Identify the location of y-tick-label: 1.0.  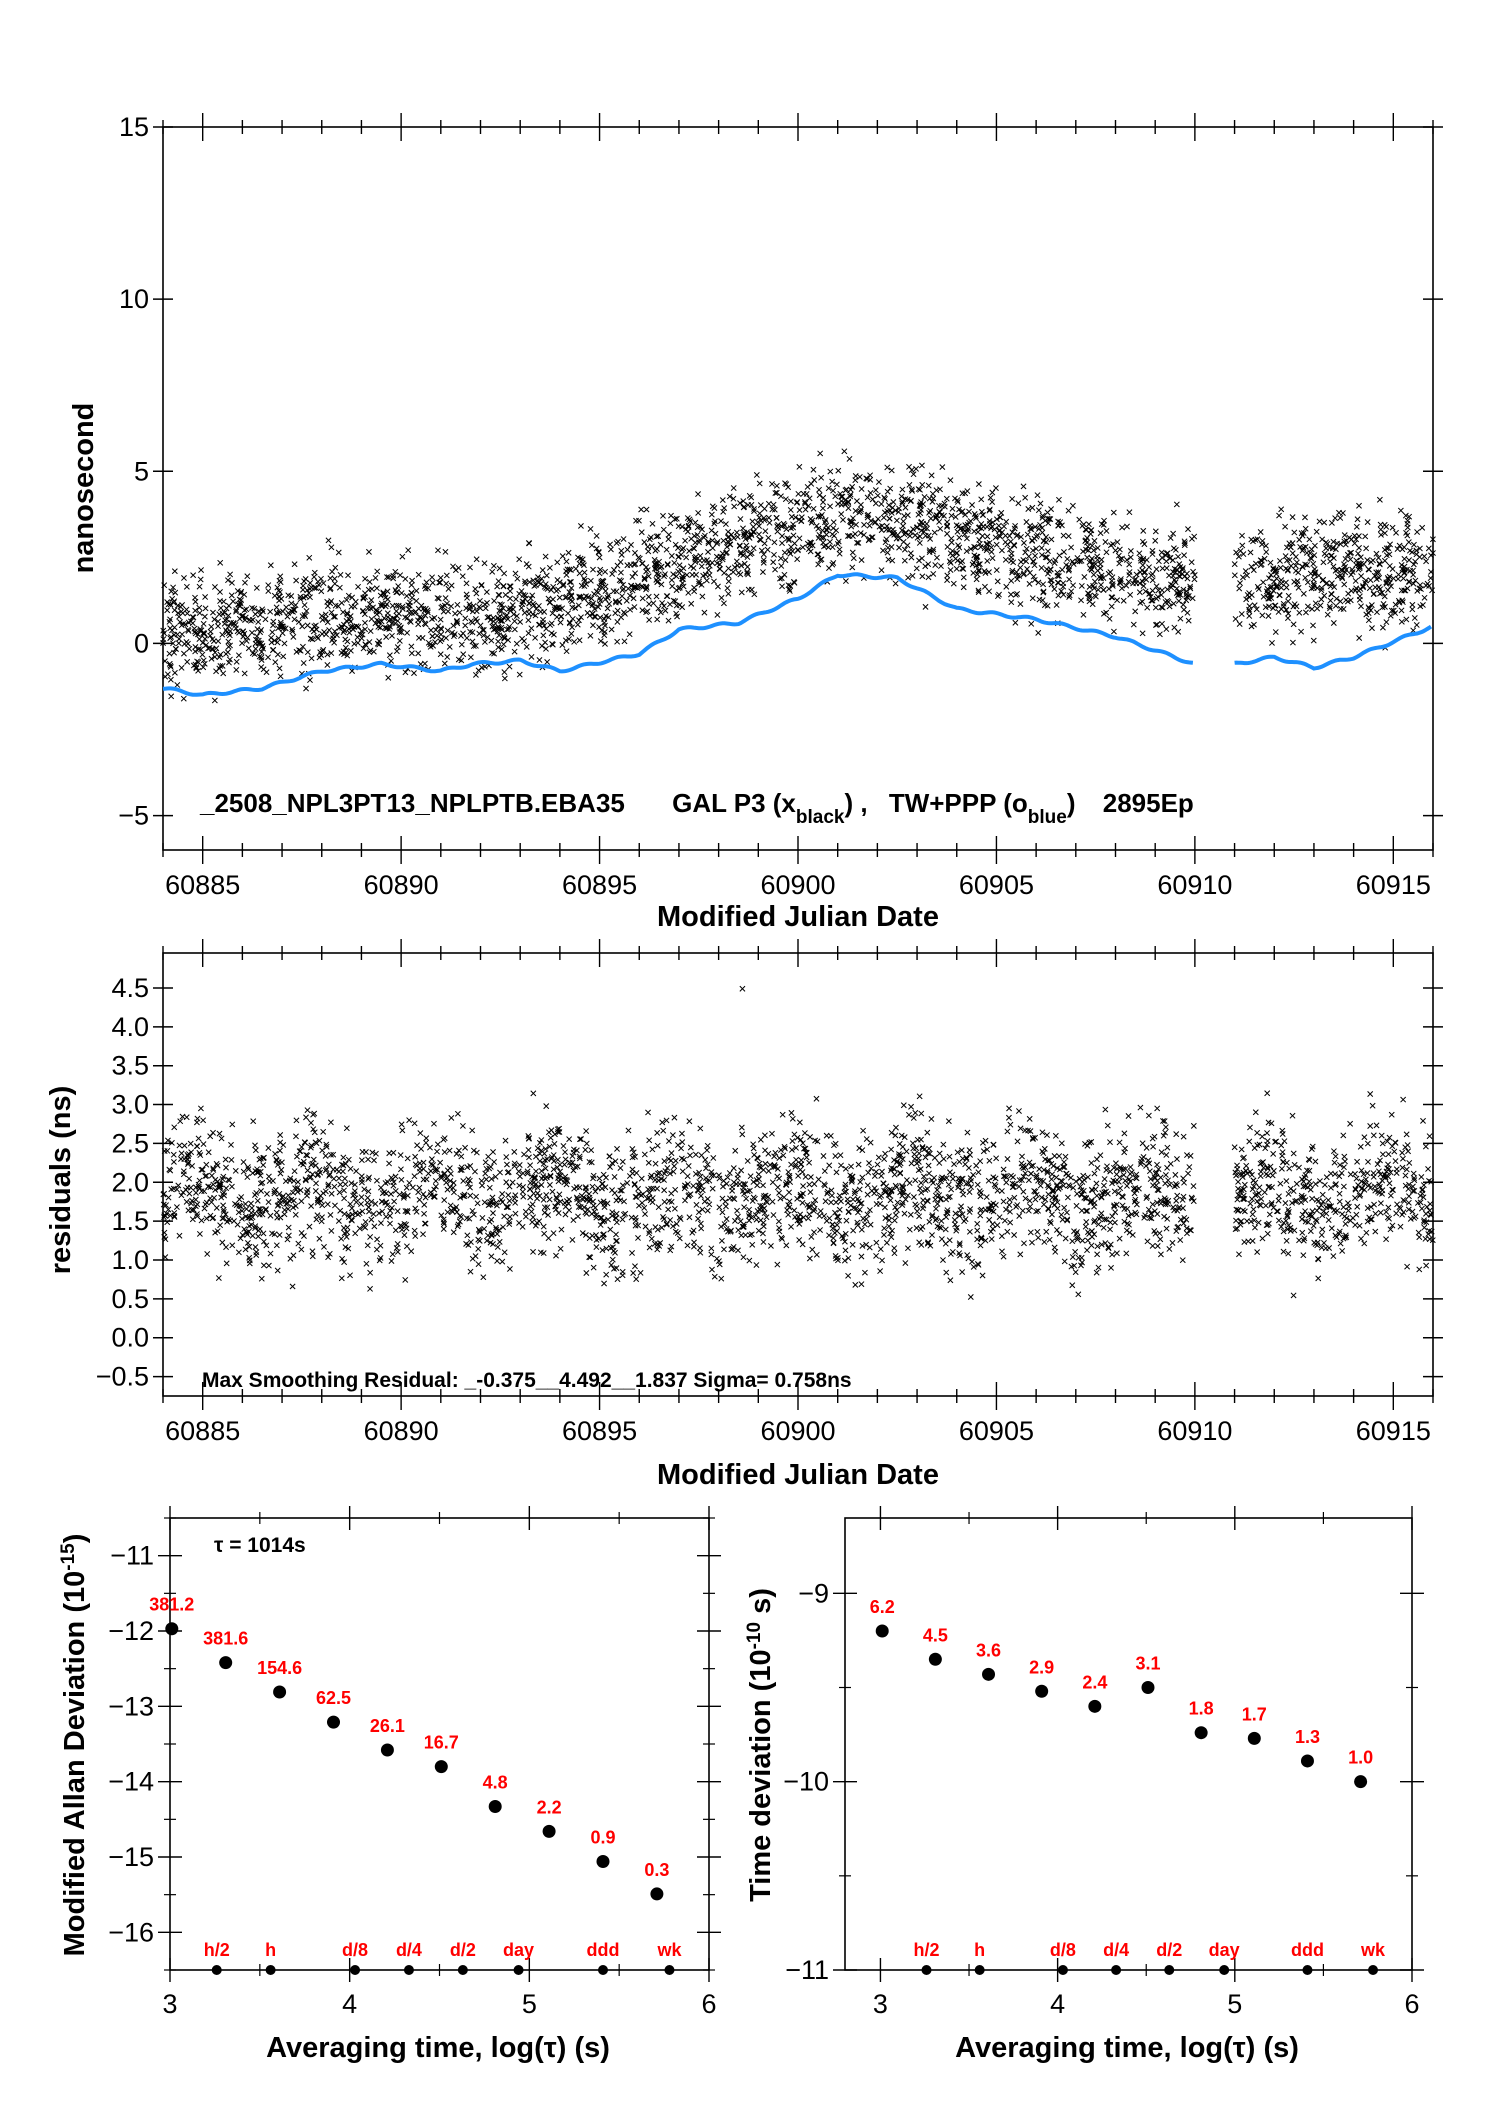
(130, 1260).